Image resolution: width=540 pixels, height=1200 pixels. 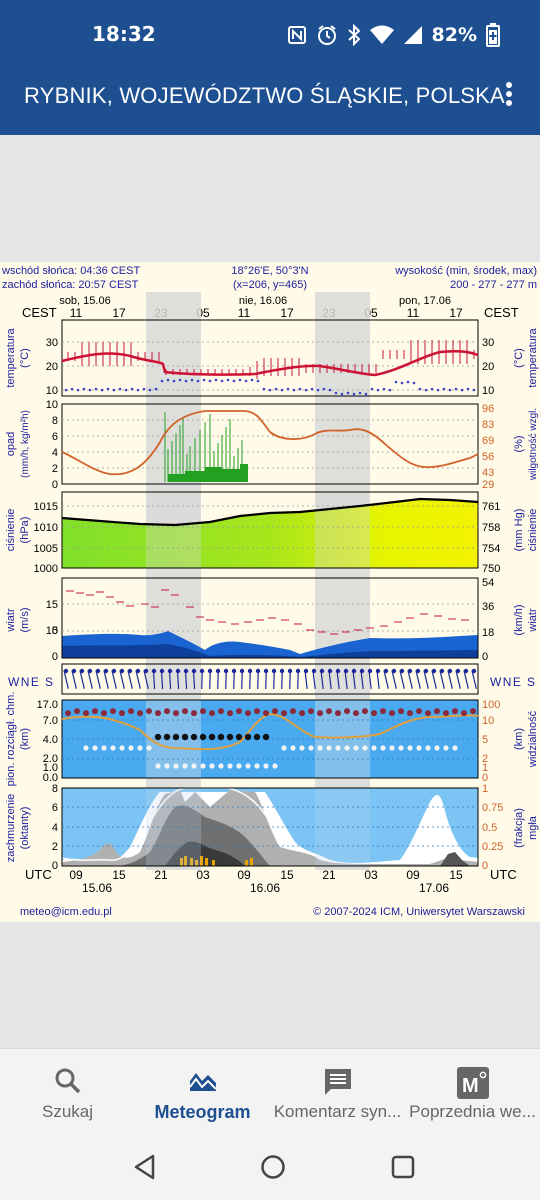 What do you see at coordinates (326, 35) in the screenshot?
I see `alarm-icon` at bounding box center [326, 35].